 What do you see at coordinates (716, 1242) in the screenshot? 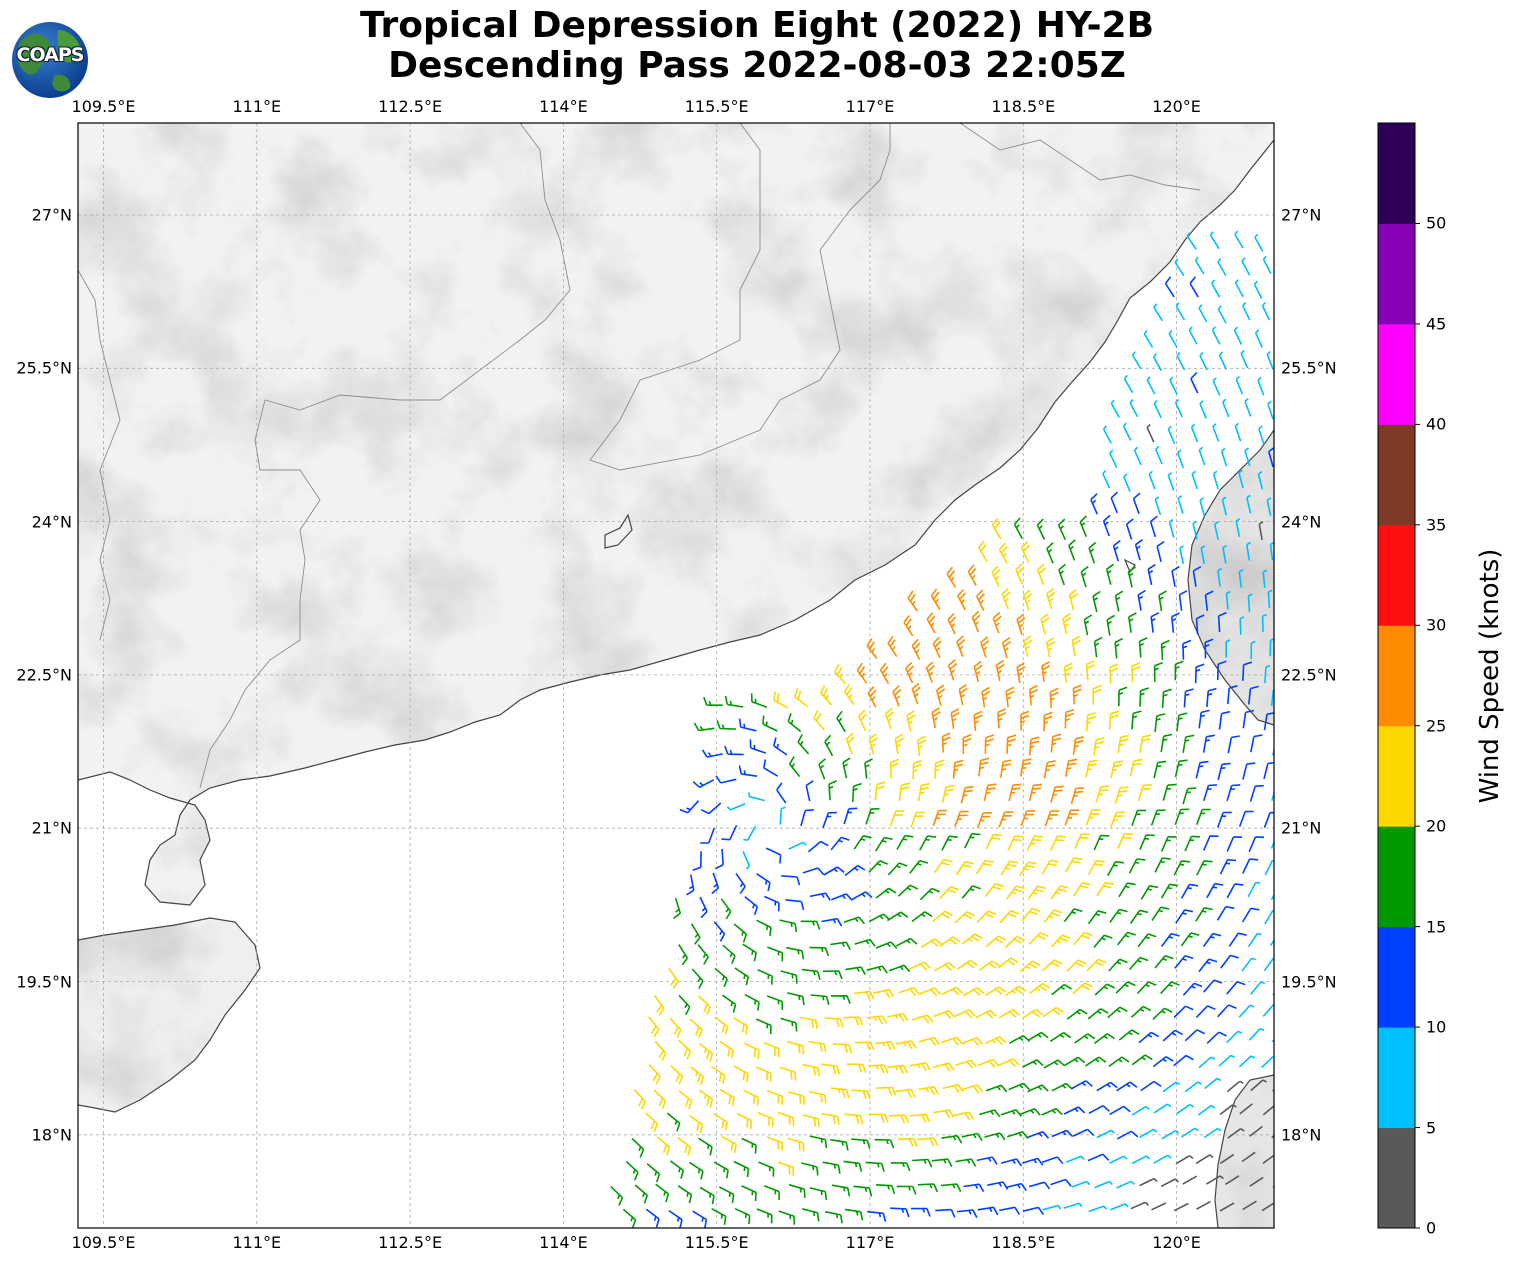
I see `longitude-tick-label: 115.5°E` at bounding box center [716, 1242].